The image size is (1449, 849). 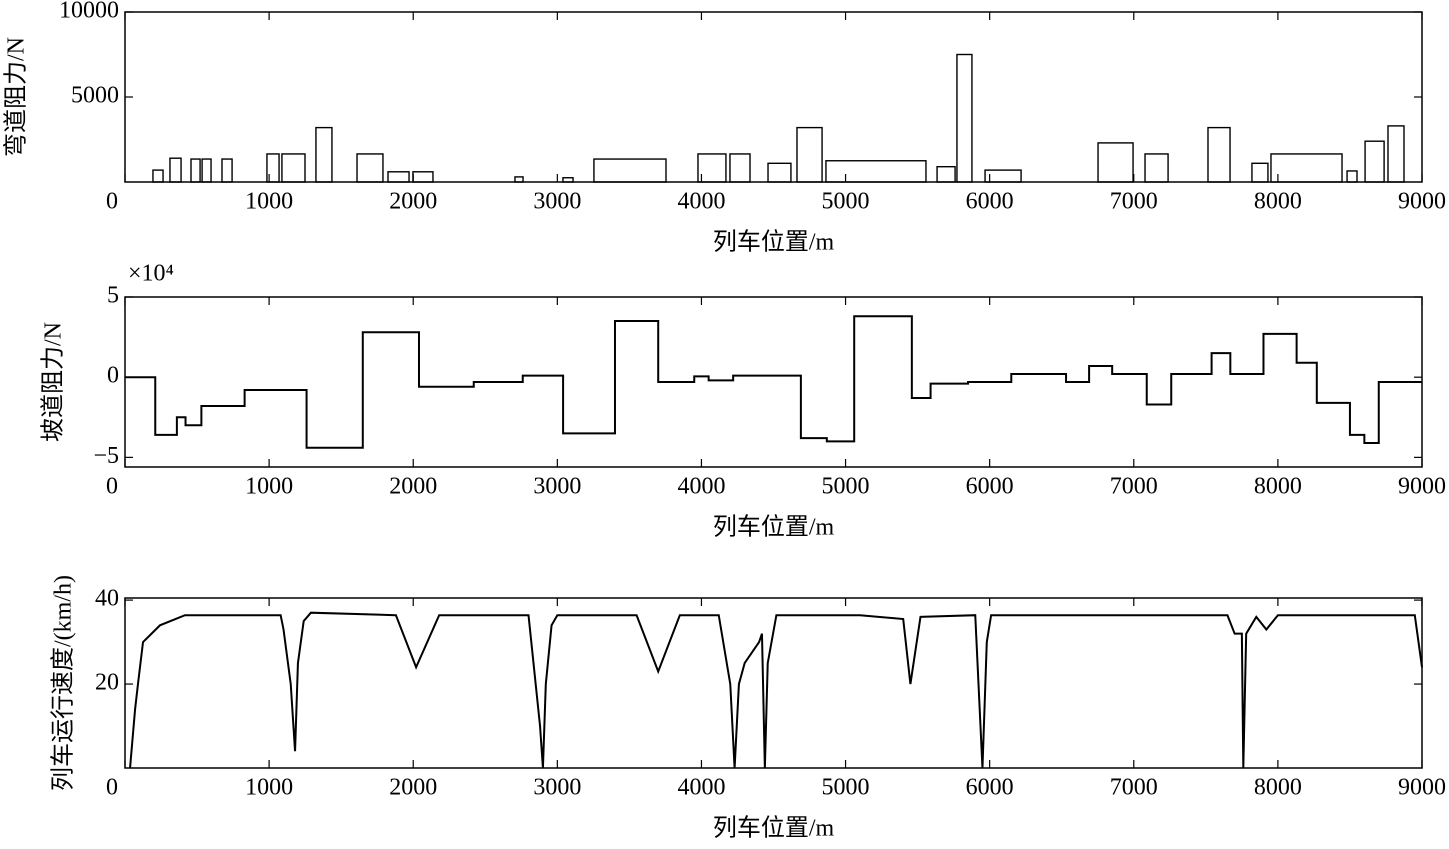 I want to click on y-axis-label: 坡道阻力/N, so click(x=53, y=382).